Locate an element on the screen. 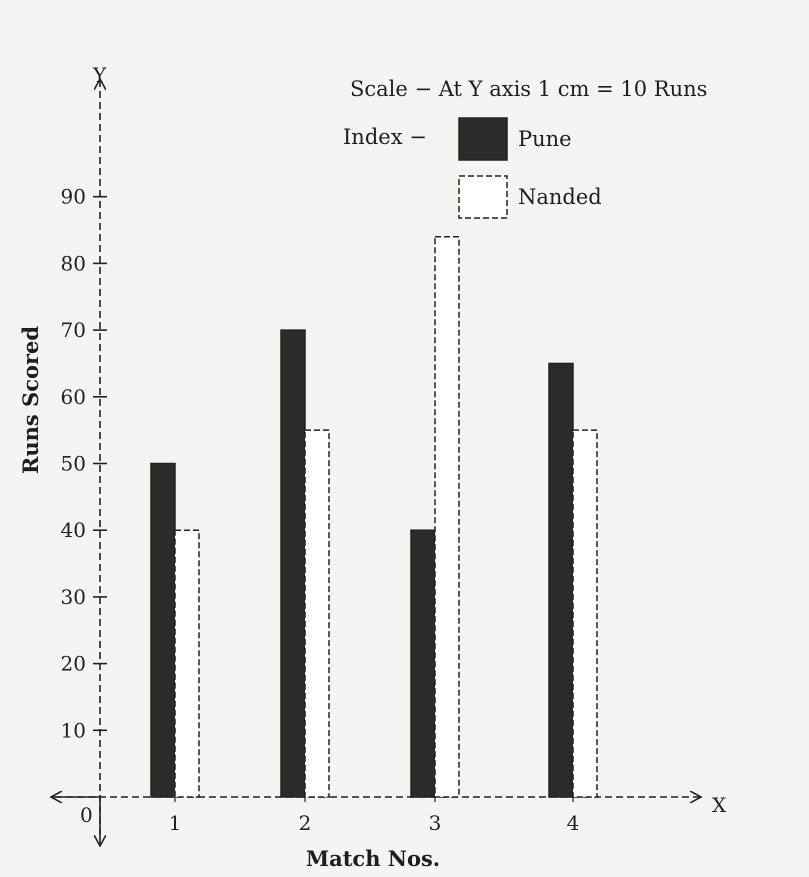  y-ticks: 10 20 30 40 50 60 70 80 90 is located at coordinates (84, 463).